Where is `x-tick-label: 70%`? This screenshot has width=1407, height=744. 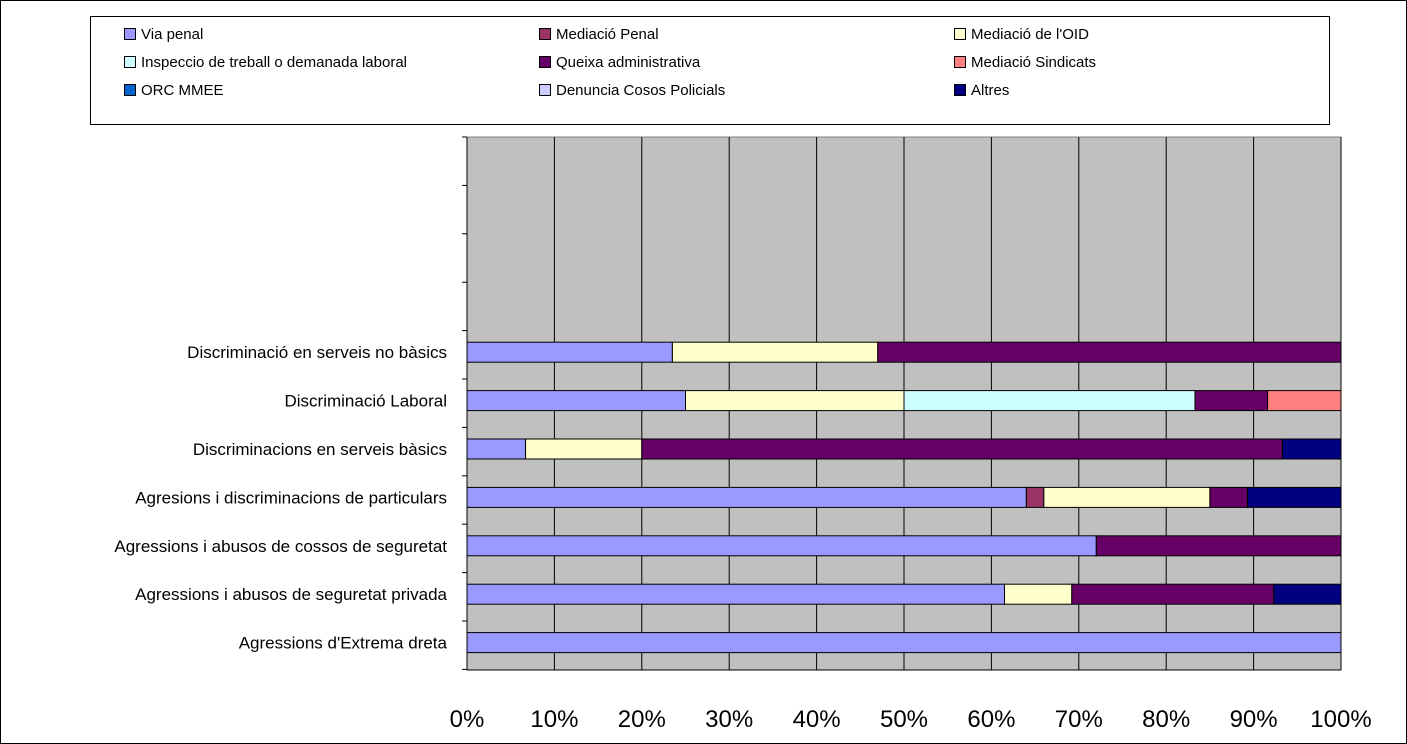
x-tick-label: 70% is located at coordinates (1079, 719).